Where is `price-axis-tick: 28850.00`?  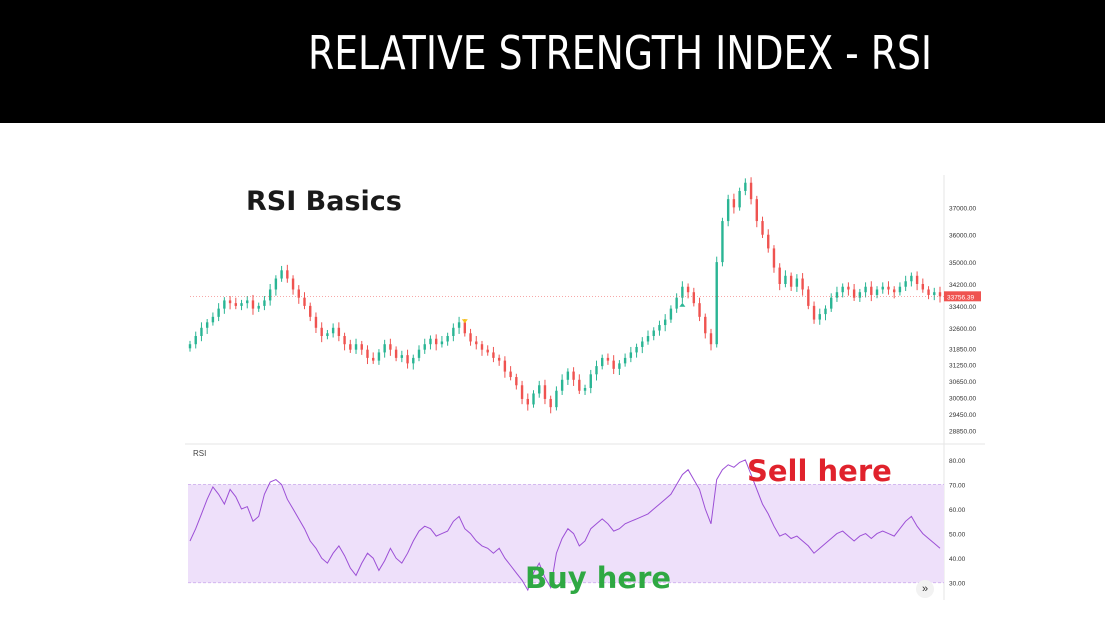 price-axis-tick: 28850.00 is located at coordinates (962, 431).